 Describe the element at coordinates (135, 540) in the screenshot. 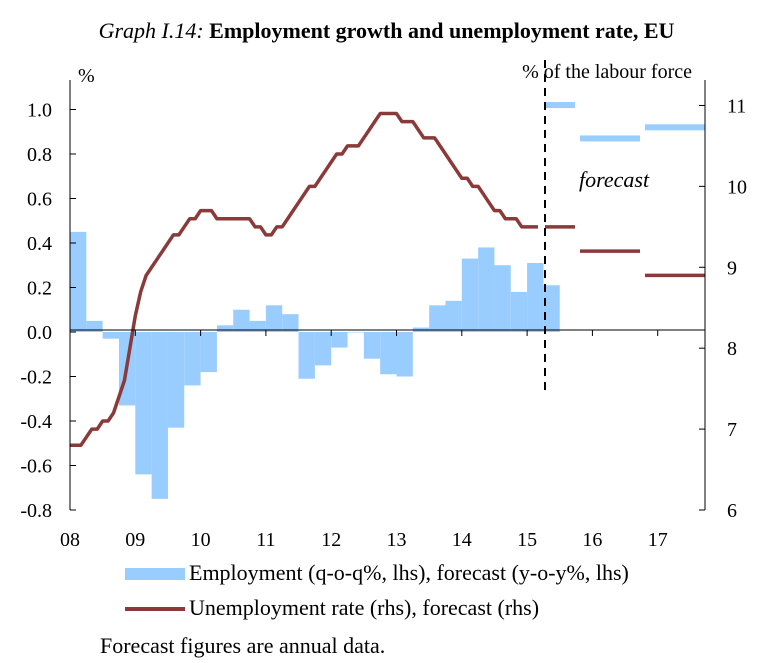

I see `x-tick-label: 09` at that location.